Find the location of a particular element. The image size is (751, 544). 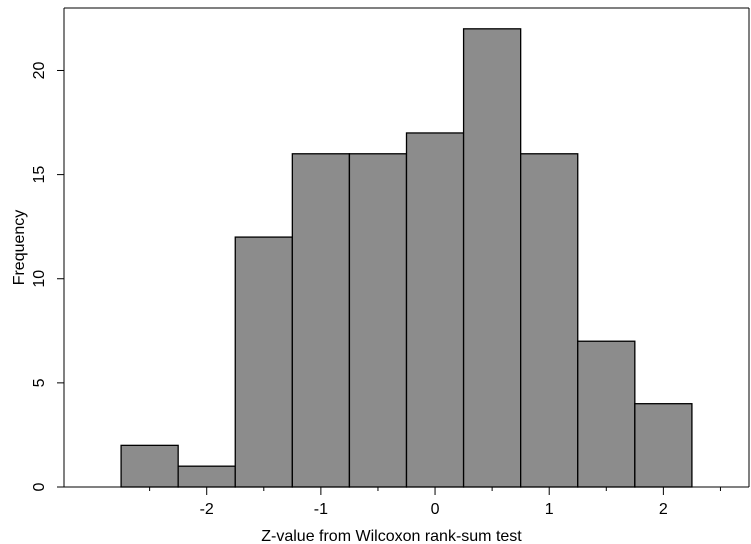

y-tick-label: 0 is located at coordinates (39, 486).